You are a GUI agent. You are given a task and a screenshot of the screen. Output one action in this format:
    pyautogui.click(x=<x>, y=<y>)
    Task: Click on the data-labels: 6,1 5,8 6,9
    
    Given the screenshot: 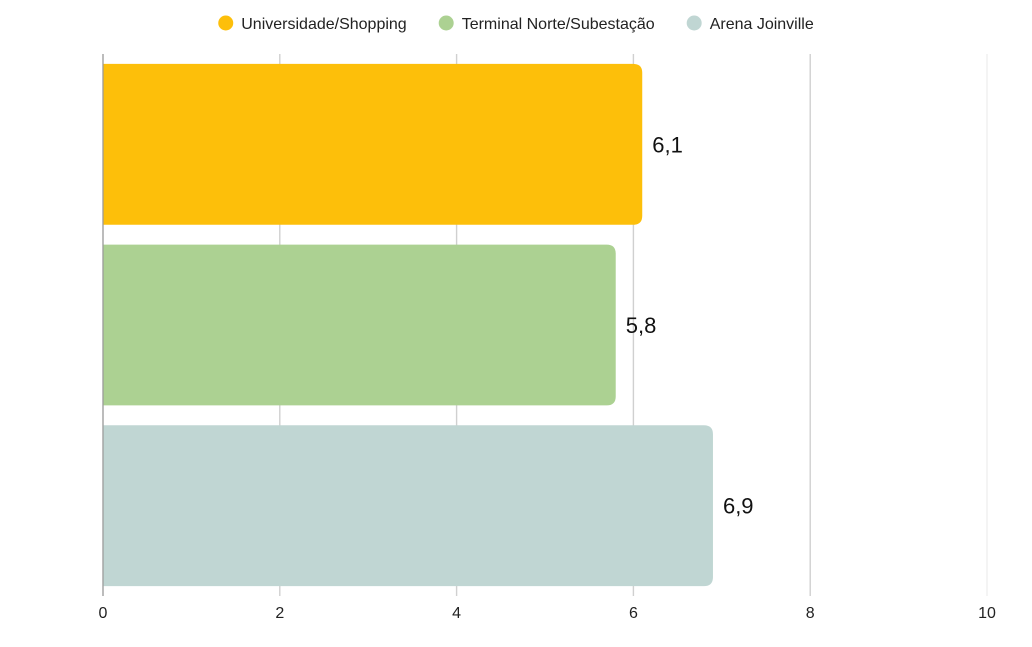 What is the action you would take?
    pyautogui.click(x=690, y=325)
    